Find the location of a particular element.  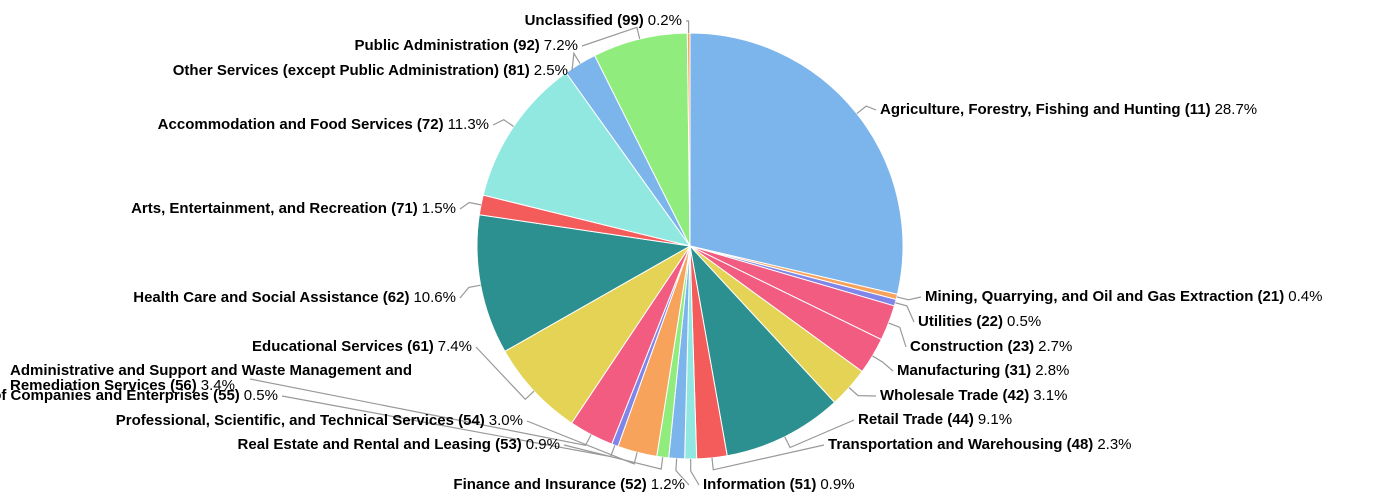

slice-value: 0.2% is located at coordinates (665, 20).